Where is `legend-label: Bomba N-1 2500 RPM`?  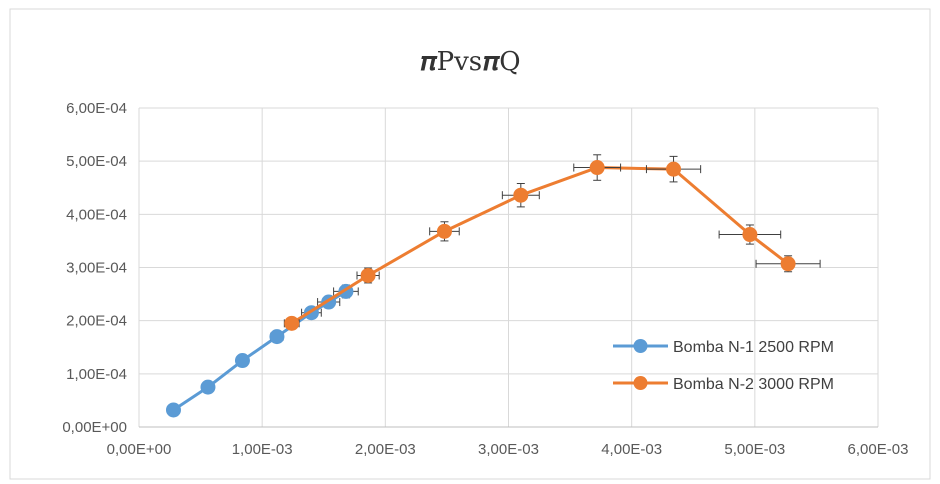 legend-label: Bomba N-1 2500 RPM is located at coordinates (753, 347).